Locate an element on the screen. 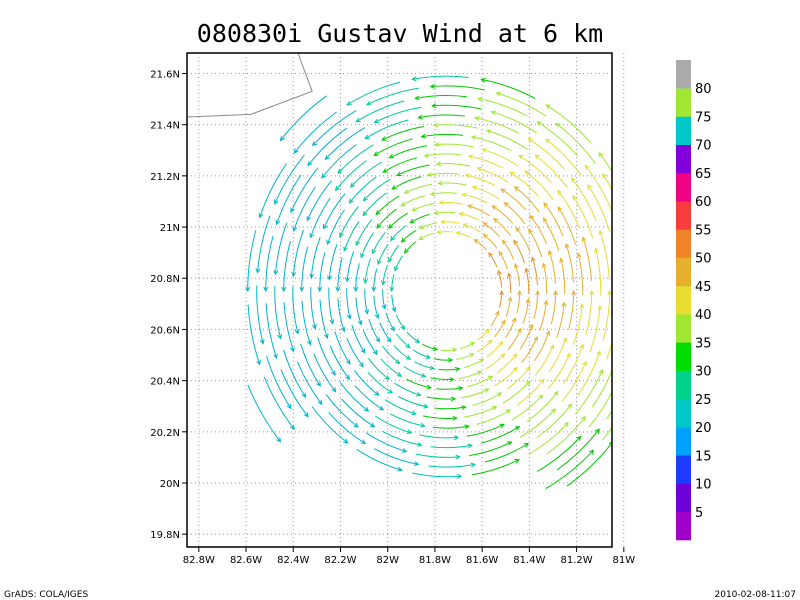  chart-title: 080830i Gustav Wind at 6 km is located at coordinates (400, 33).